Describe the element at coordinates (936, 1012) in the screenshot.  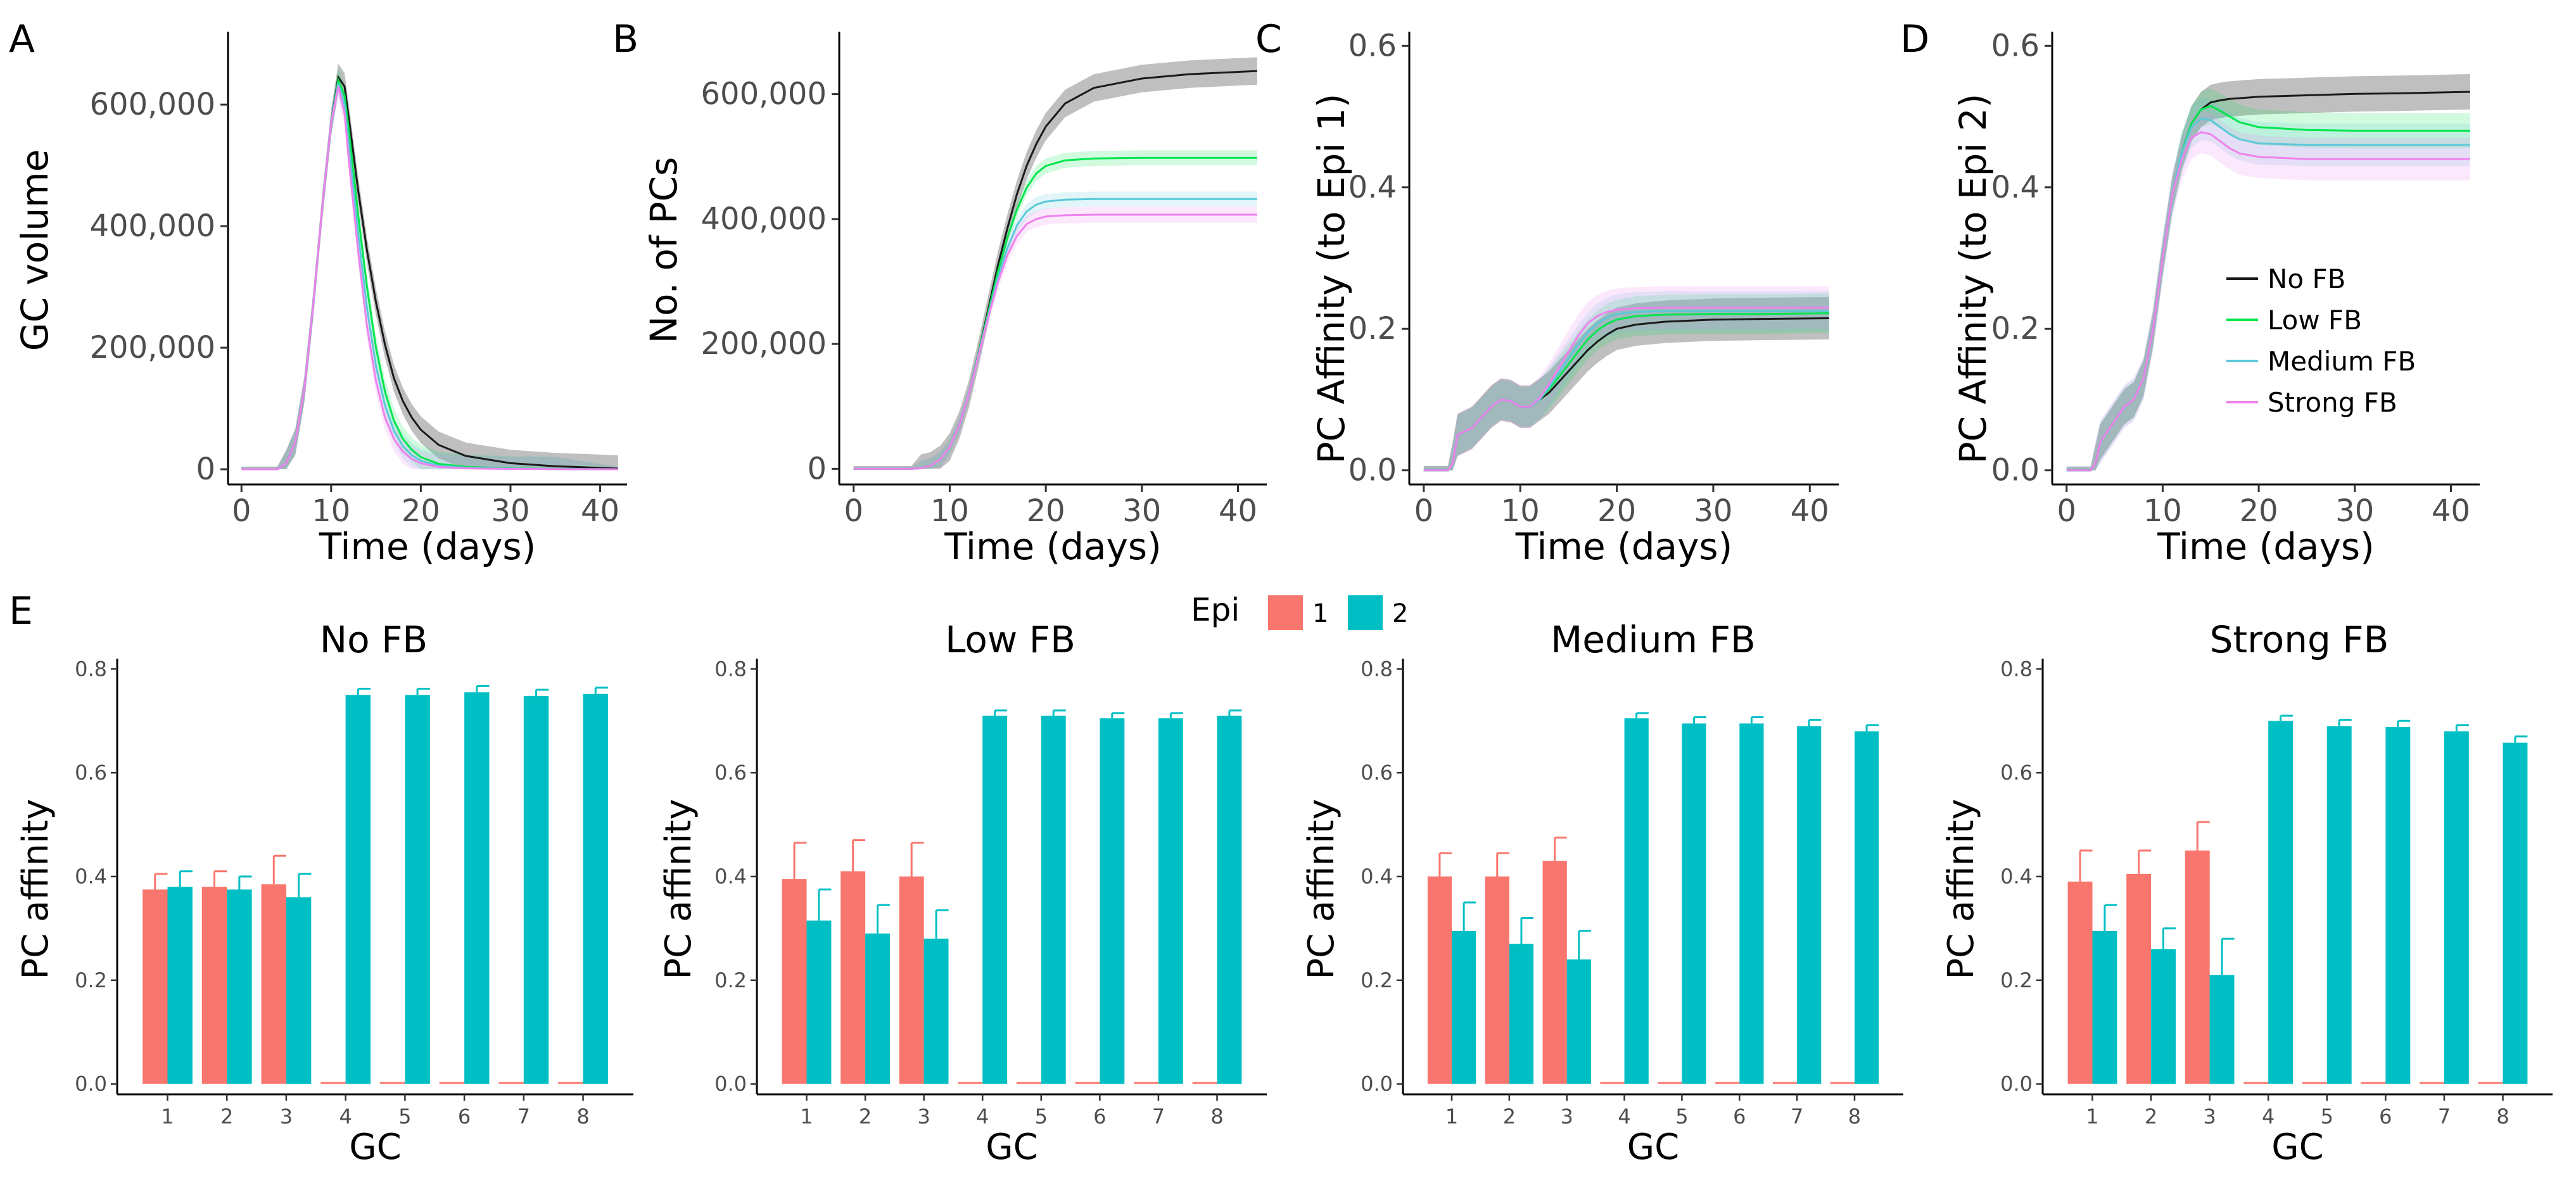
I see `bar-epi2-gc3` at that location.